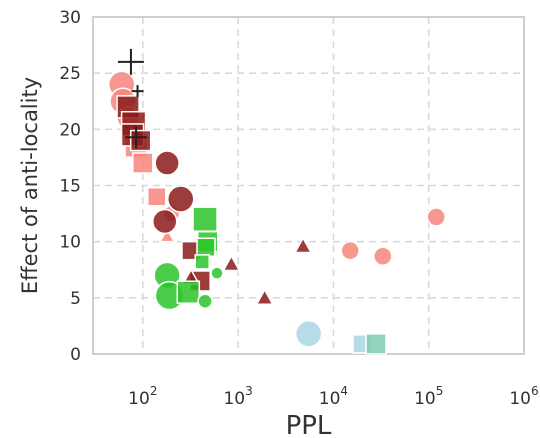 This screenshot has width=540, height=438. Describe the element at coordinates (428, 396) in the screenshot. I see `x-tick-label: 10⁵` at that location.